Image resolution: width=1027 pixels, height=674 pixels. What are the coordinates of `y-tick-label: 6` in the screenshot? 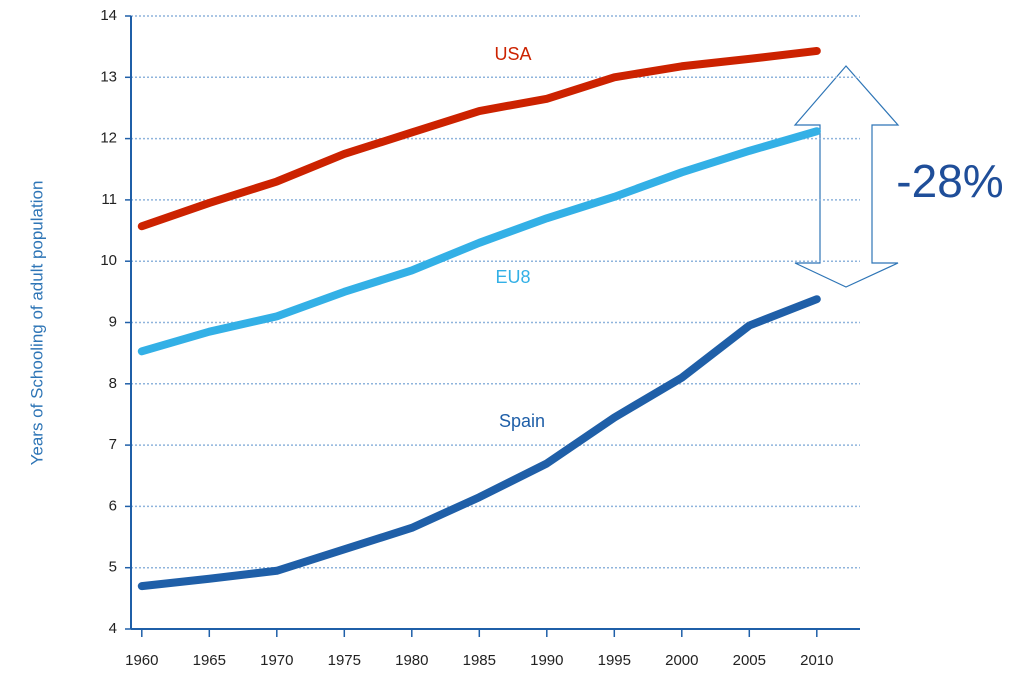 It's located at (113, 505).